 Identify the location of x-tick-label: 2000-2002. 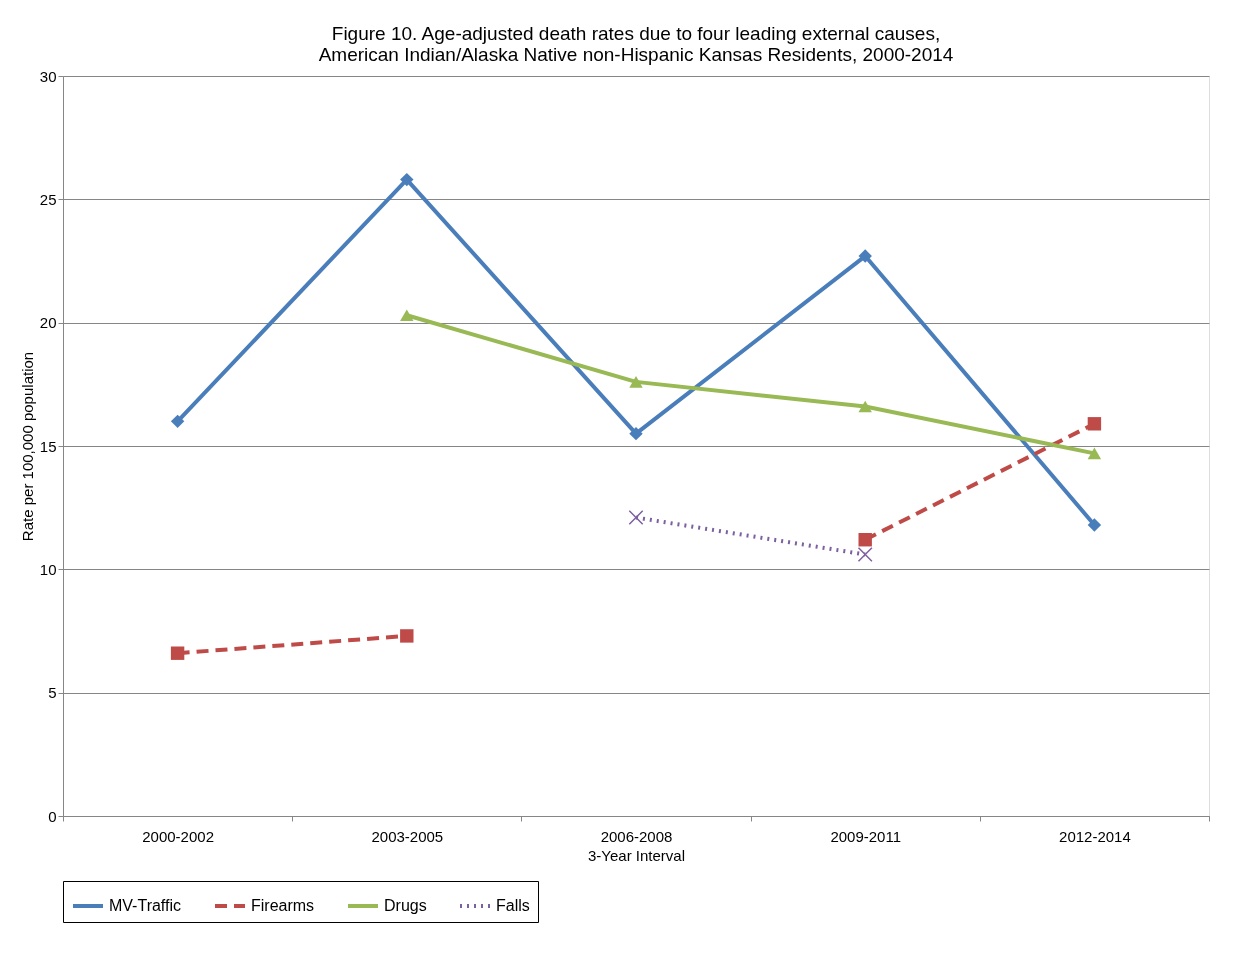
(178, 836).